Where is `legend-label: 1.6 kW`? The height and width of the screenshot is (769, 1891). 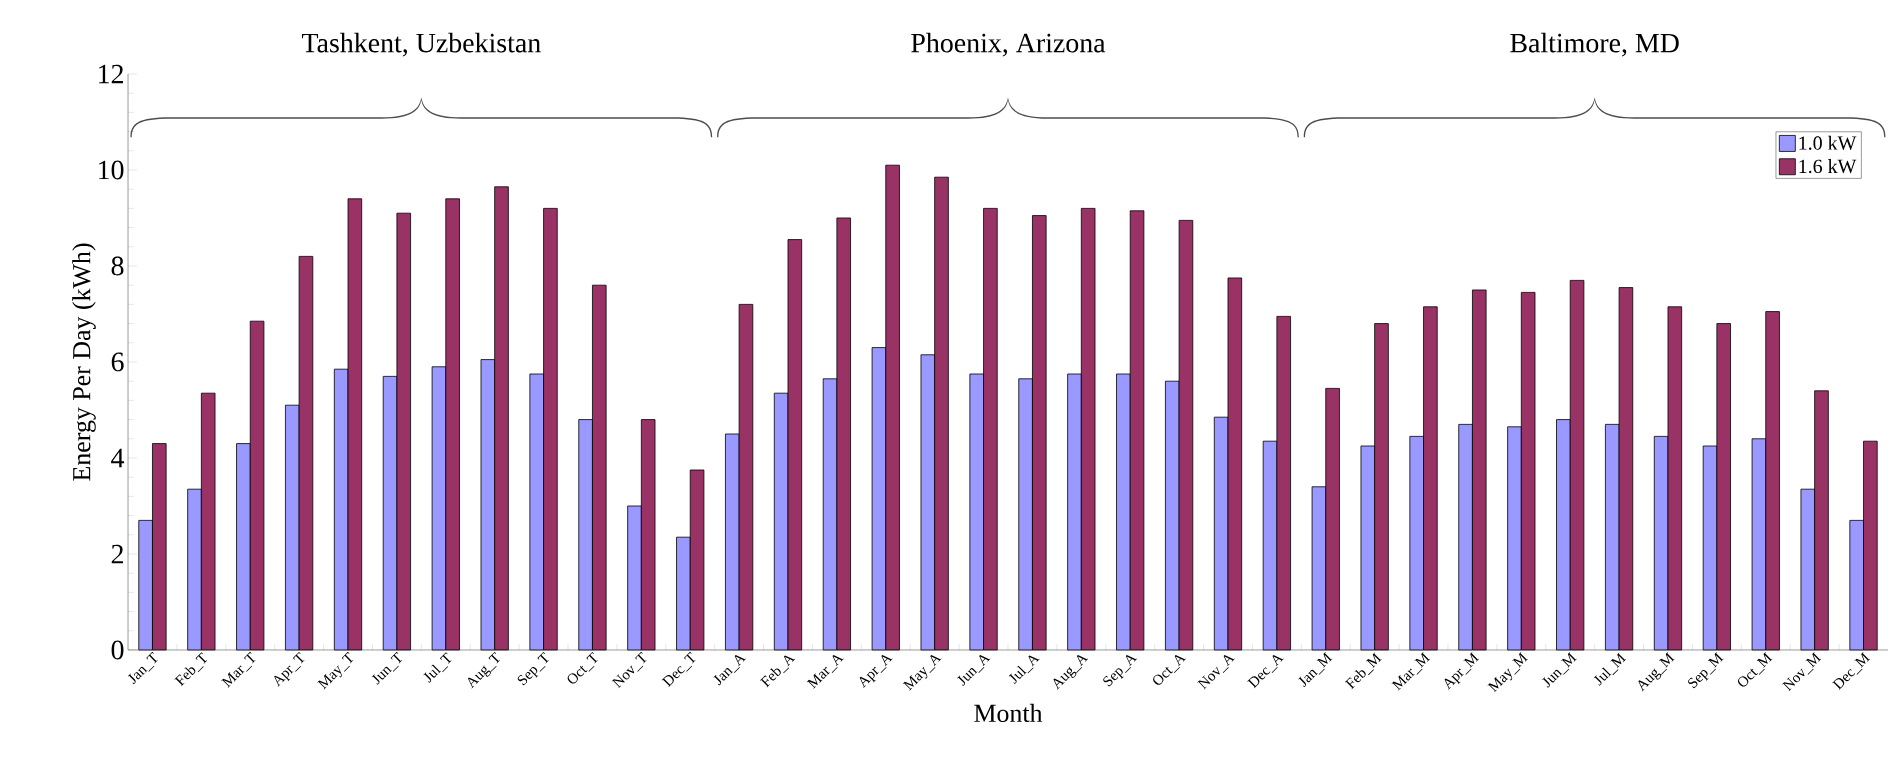 legend-label: 1.6 kW is located at coordinates (1828, 166).